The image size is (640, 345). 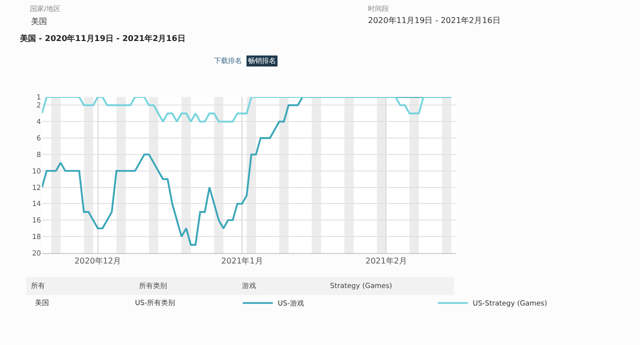 I want to click on x-tick-label: 2020年12月, so click(x=98, y=261).